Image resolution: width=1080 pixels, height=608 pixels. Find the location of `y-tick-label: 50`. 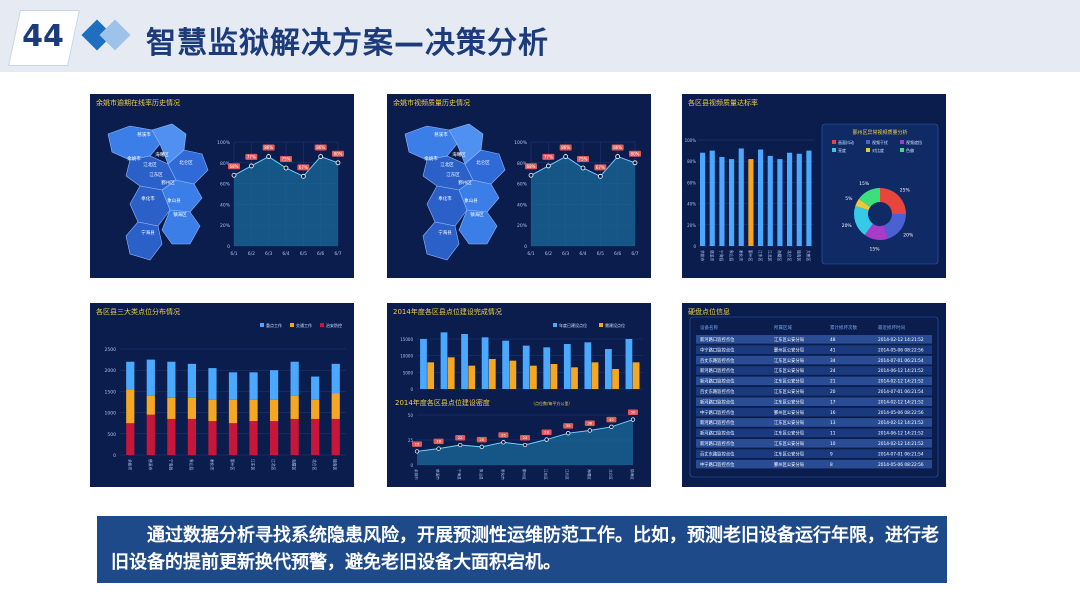

y-tick-label: 50 is located at coordinates (411, 415).